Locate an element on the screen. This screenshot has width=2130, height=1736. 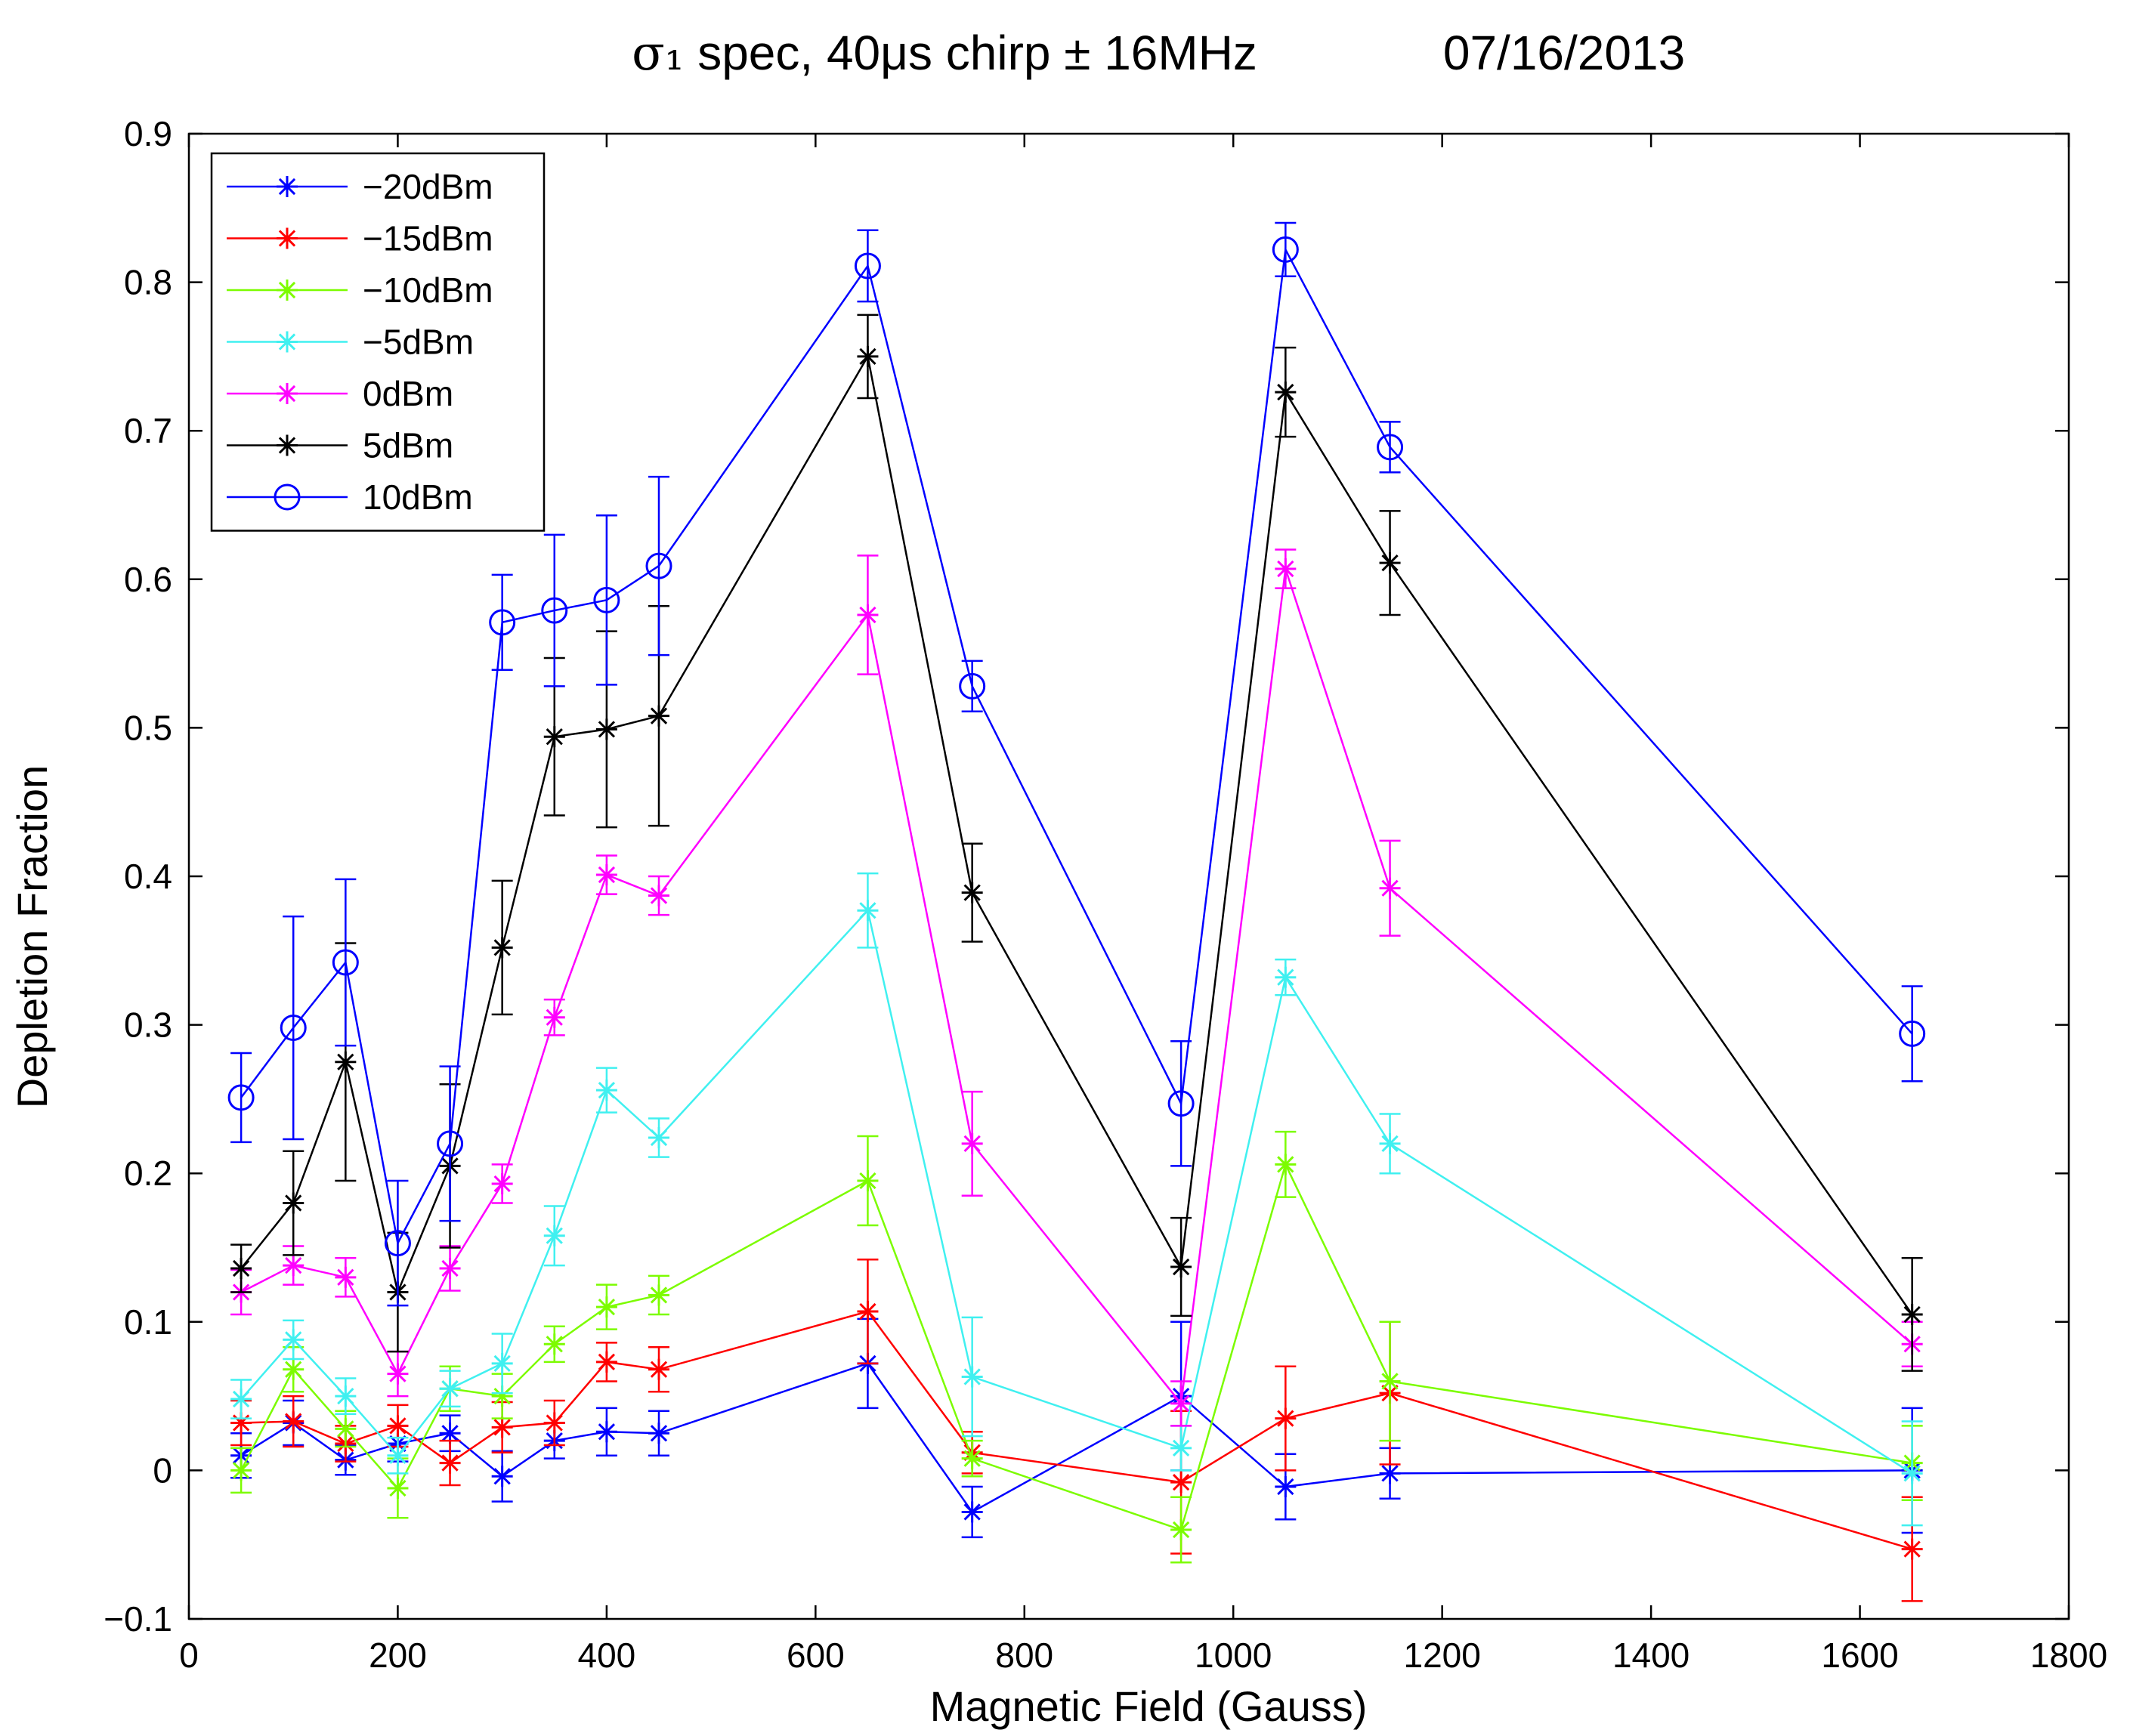
y-tick-label: 0.6 is located at coordinates (148, 579).